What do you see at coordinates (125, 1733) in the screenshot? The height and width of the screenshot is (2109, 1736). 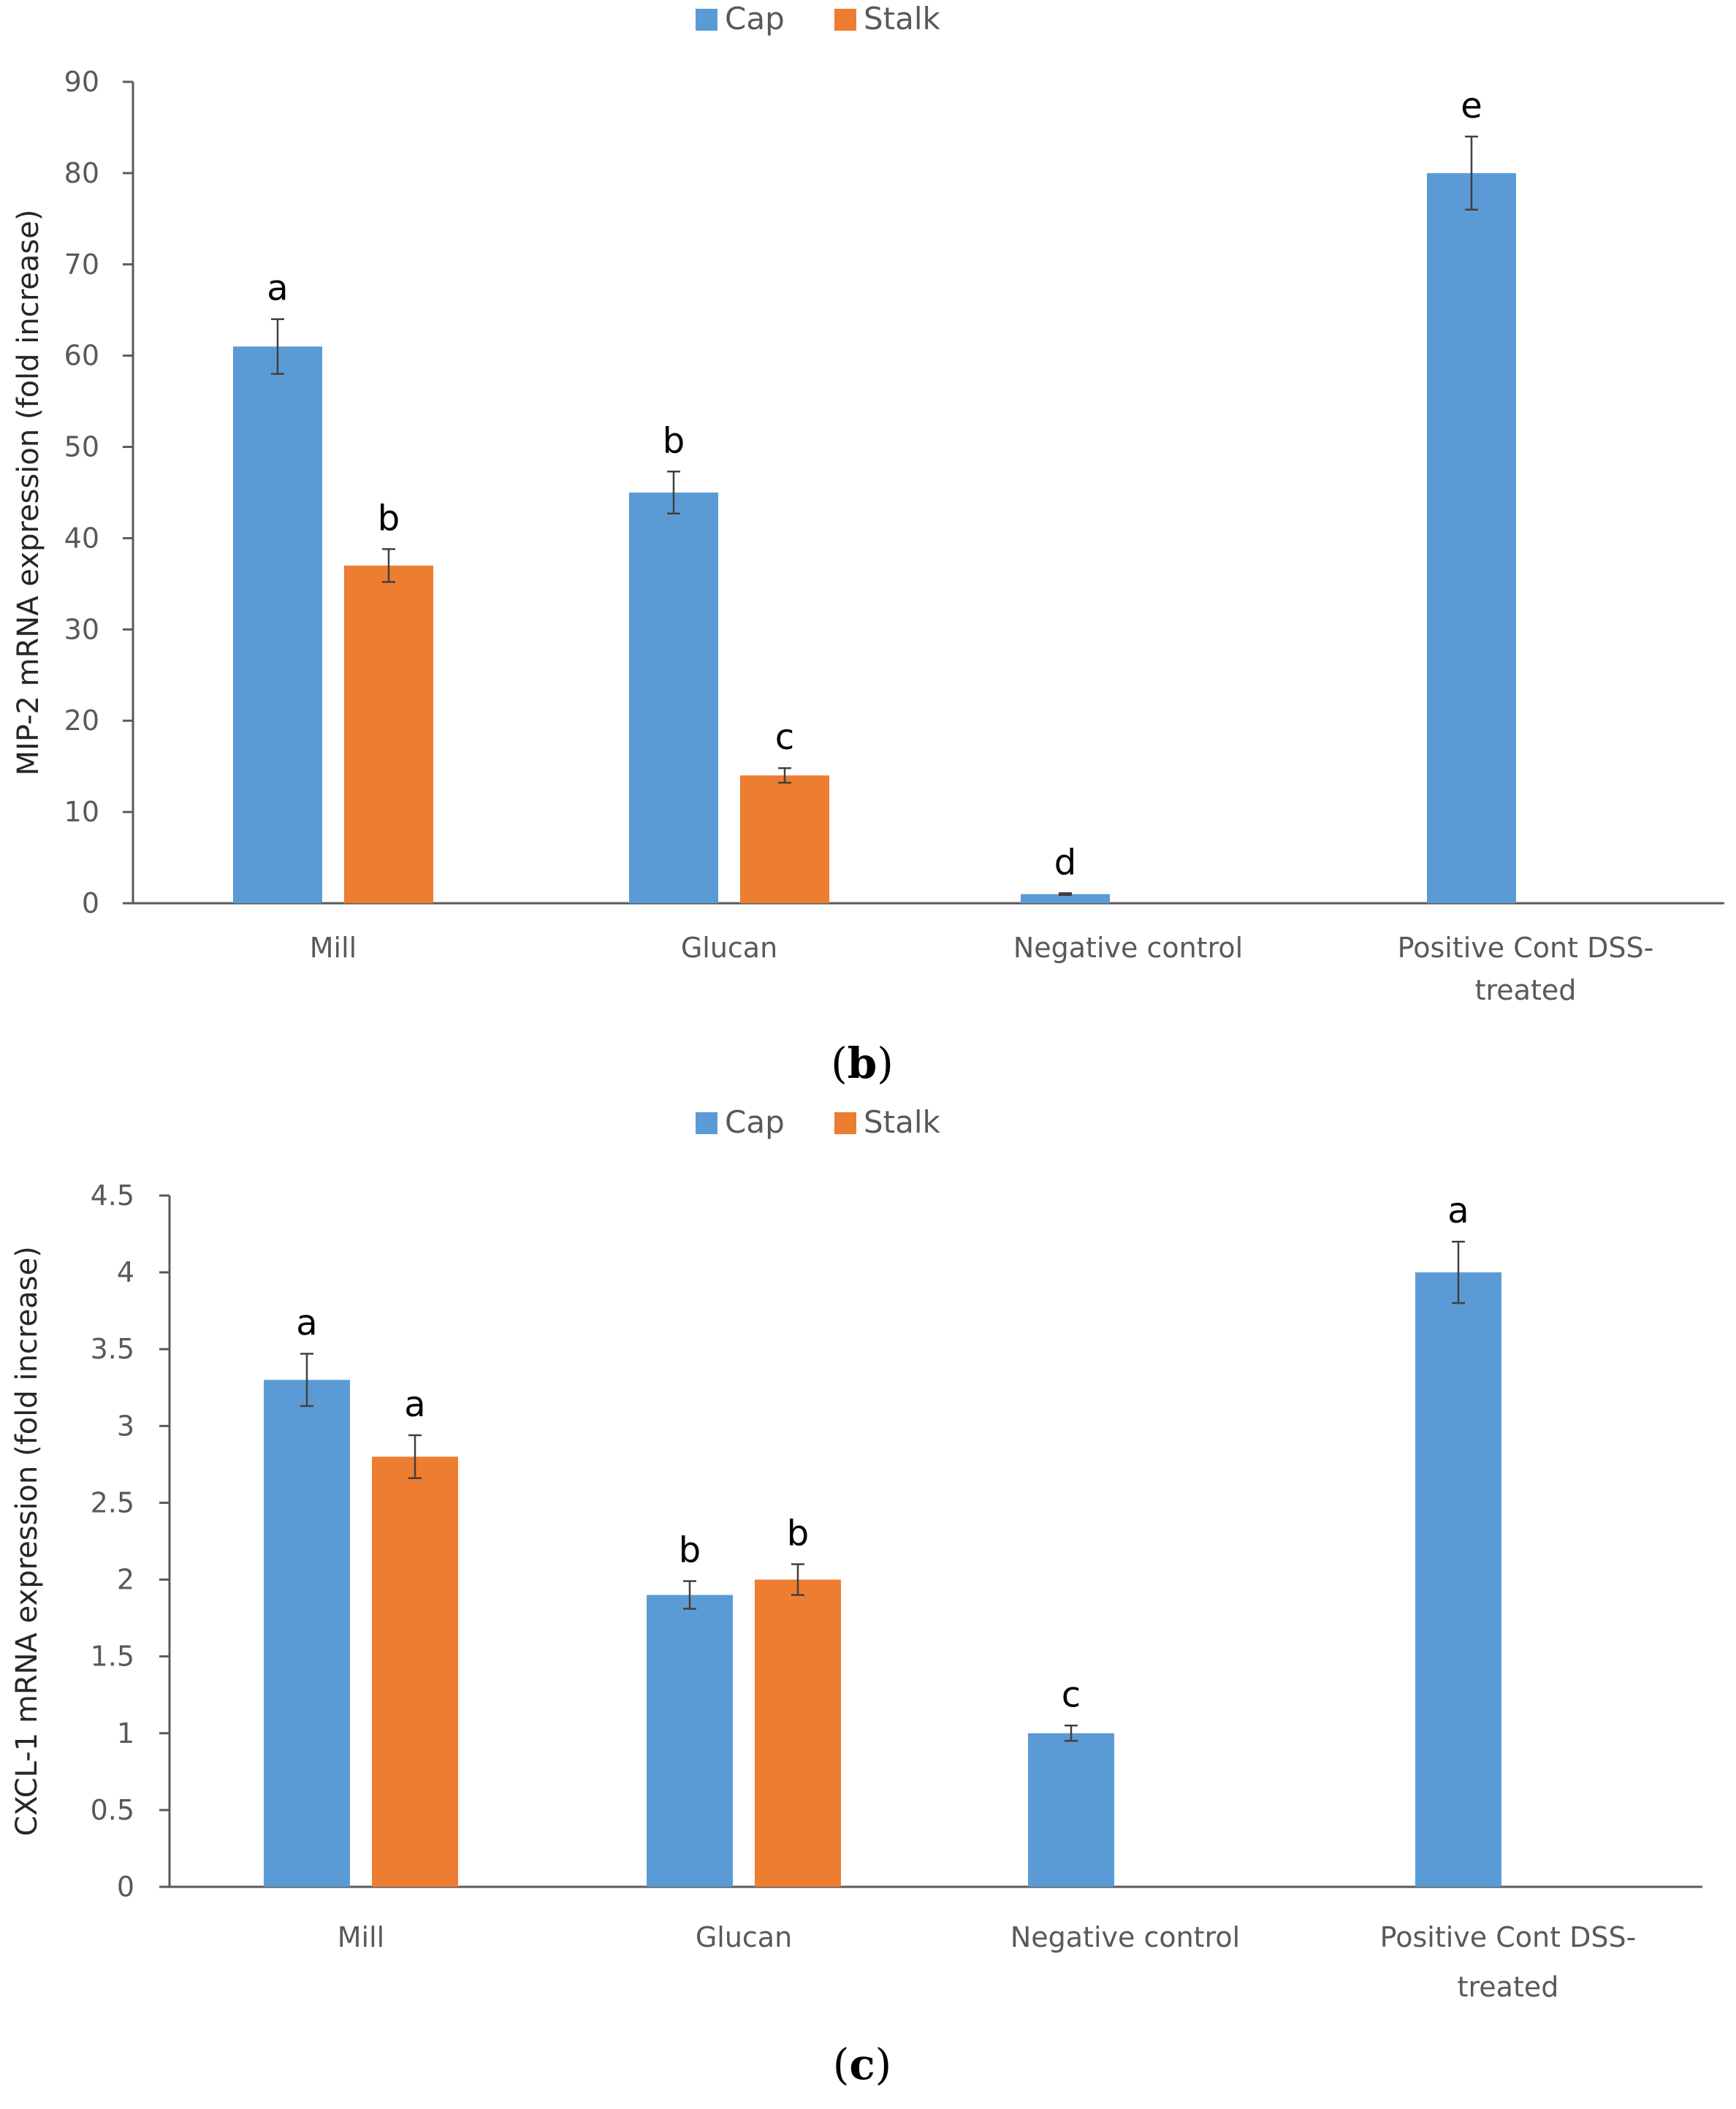 I see `y-tick-label: 1` at bounding box center [125, 1733].